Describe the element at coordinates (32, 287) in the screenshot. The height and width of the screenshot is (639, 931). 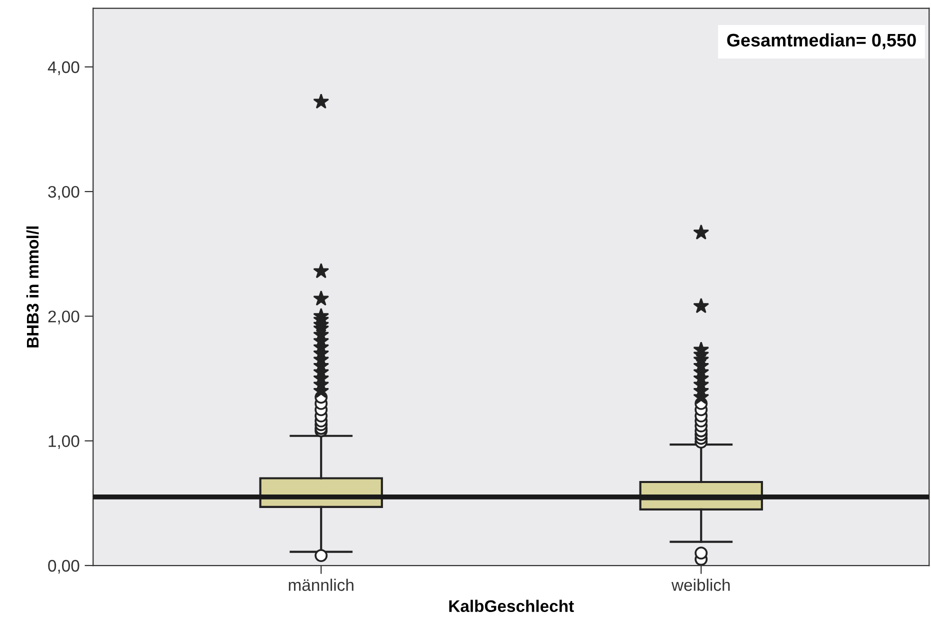
I see `y-axis-title: BHB3 in mmol/l` at that location.